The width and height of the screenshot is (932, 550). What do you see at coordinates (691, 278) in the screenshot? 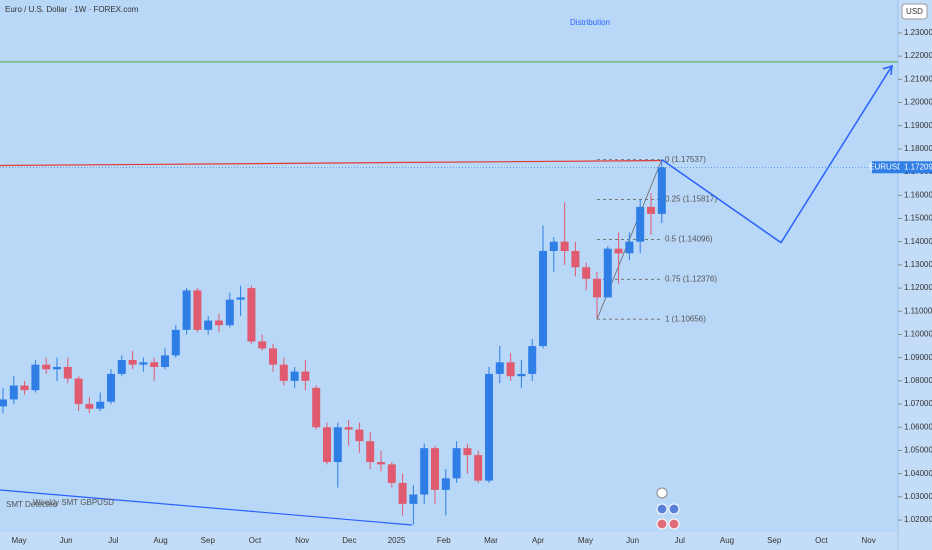
I see `fib-label: 0.75 (1.12376)` at bounding box center [691, 278].